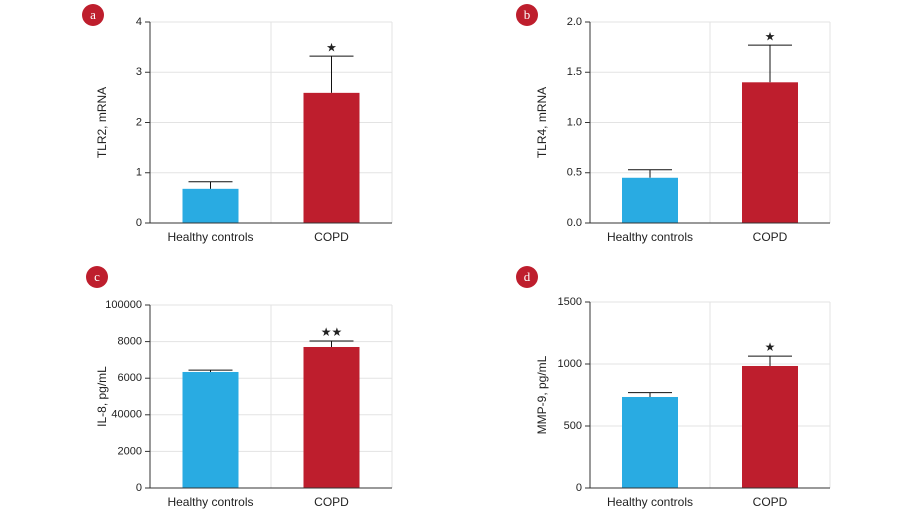  What do you see at coordinates (570, 364) in the screenshot?
I see `y-tick-label: 1000` at bounding box center [570, 364].